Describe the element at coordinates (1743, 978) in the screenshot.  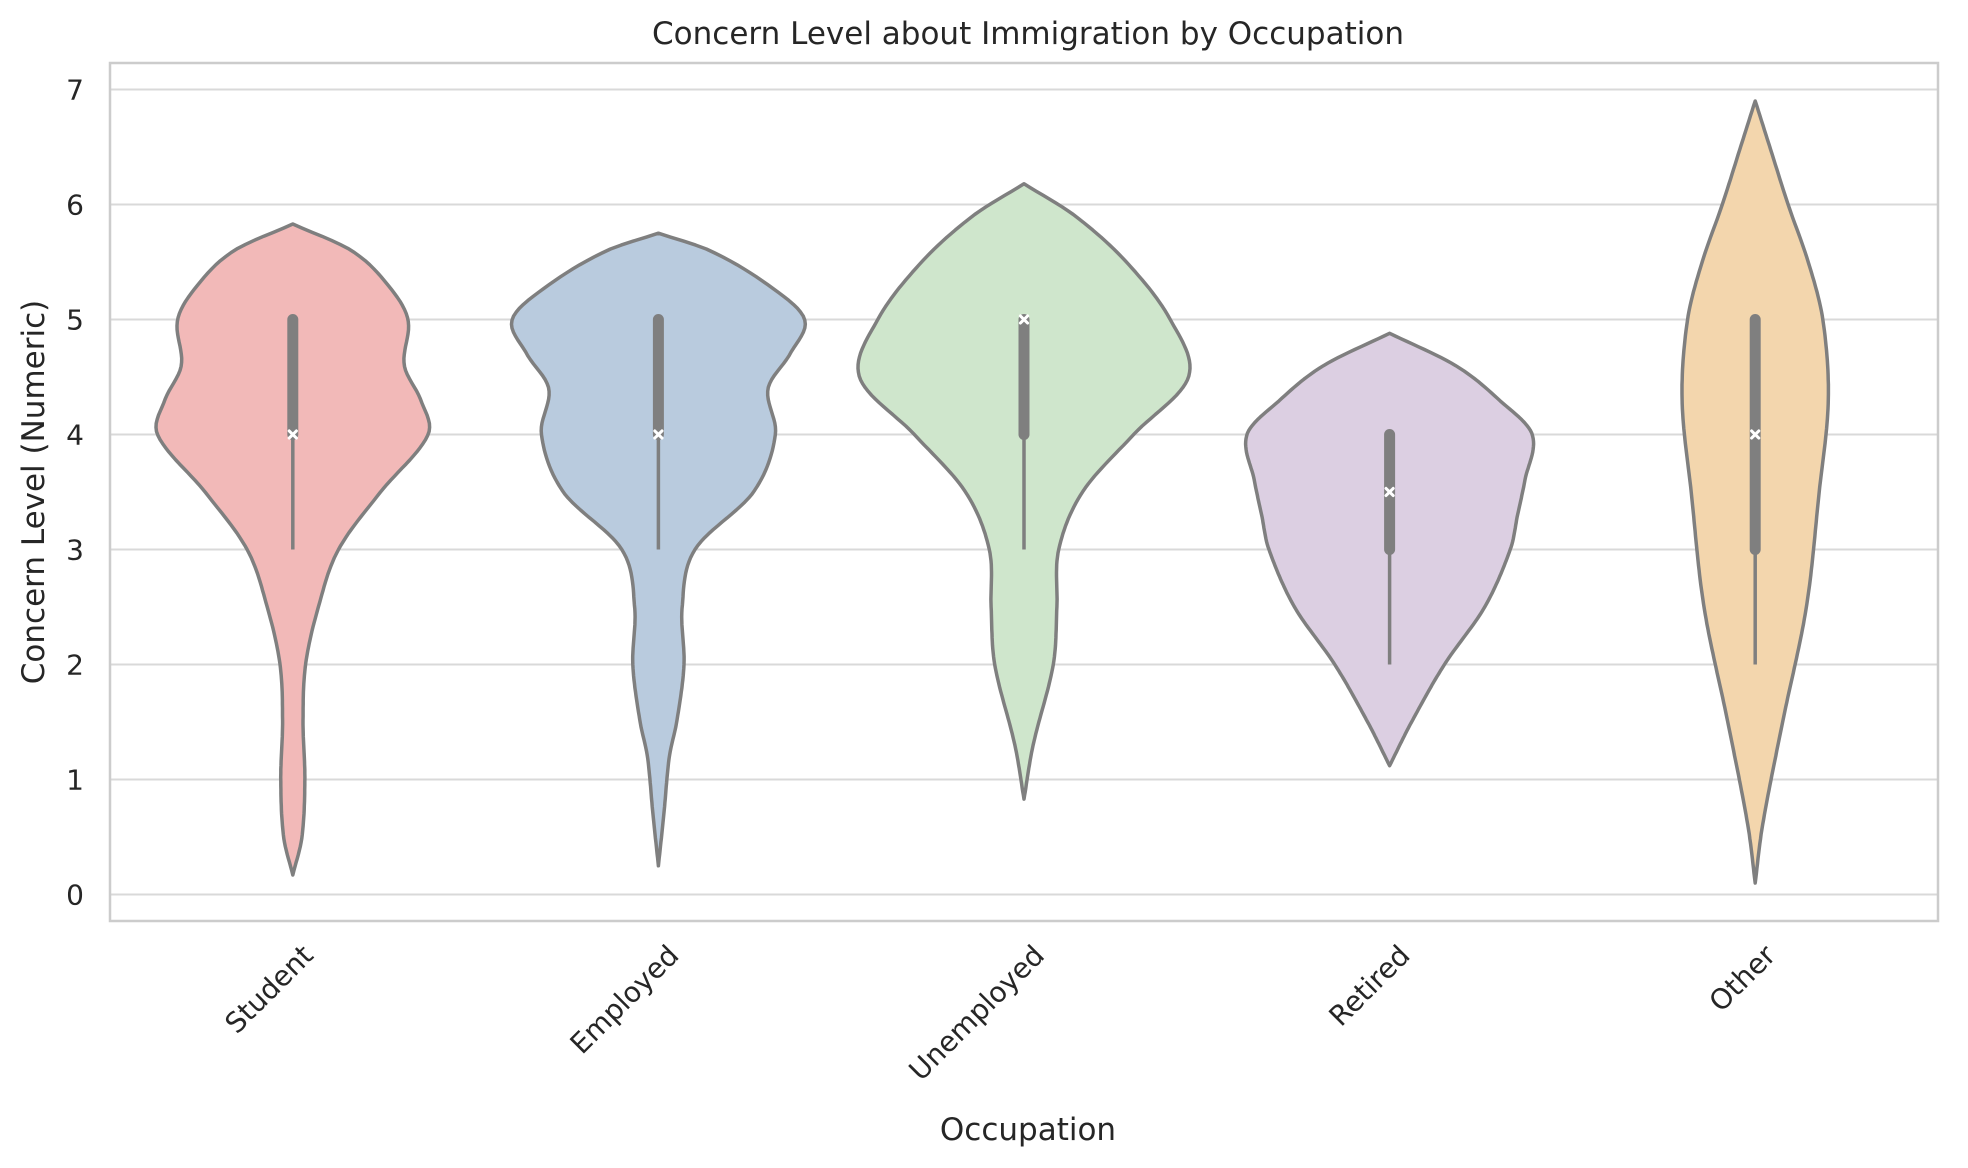
I see `x-tick-label: Other` at that location.